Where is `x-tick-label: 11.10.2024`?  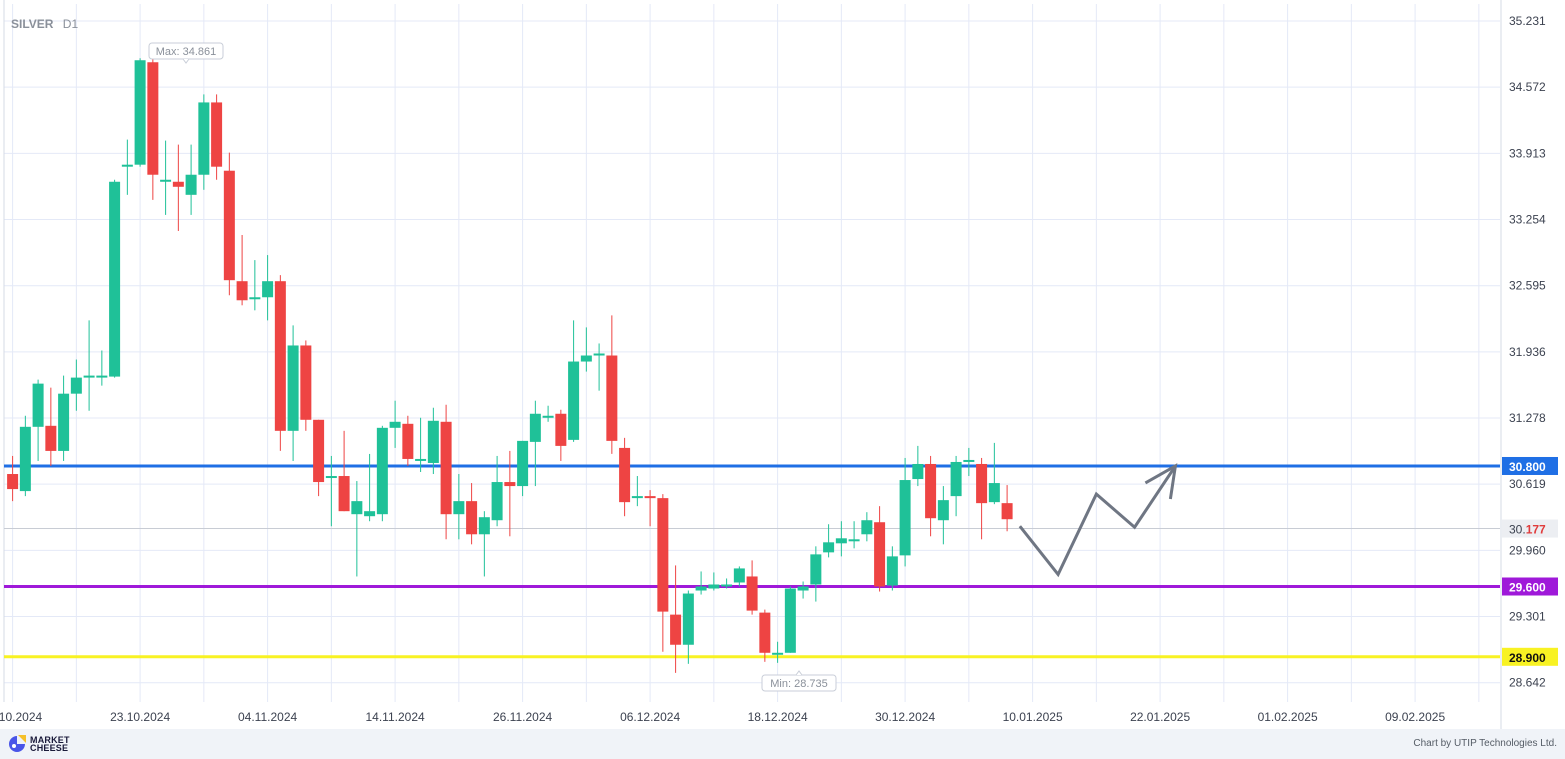
x-tick-label: 11.10.2024 is located at coordinates (21, 717).